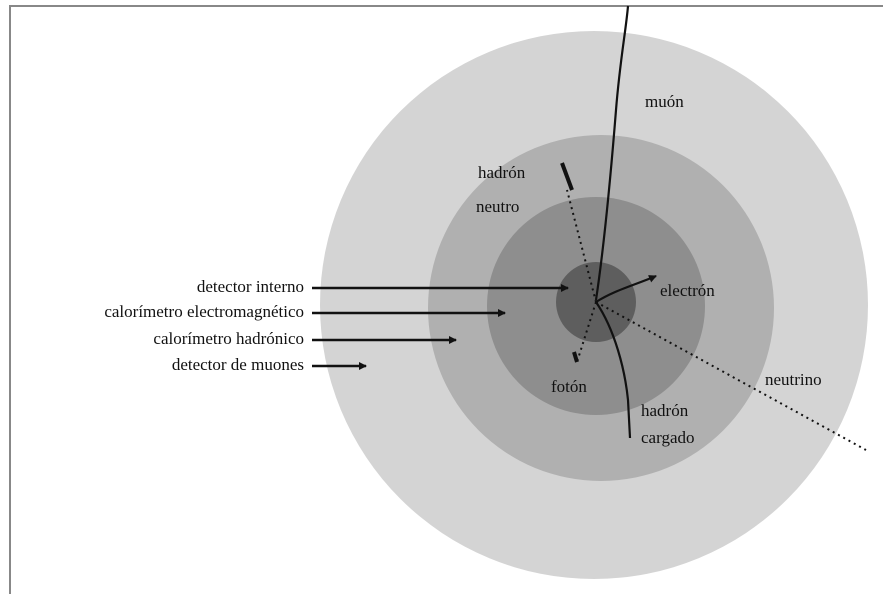  I want to click on charged-hadron-track, so click(613, 370).